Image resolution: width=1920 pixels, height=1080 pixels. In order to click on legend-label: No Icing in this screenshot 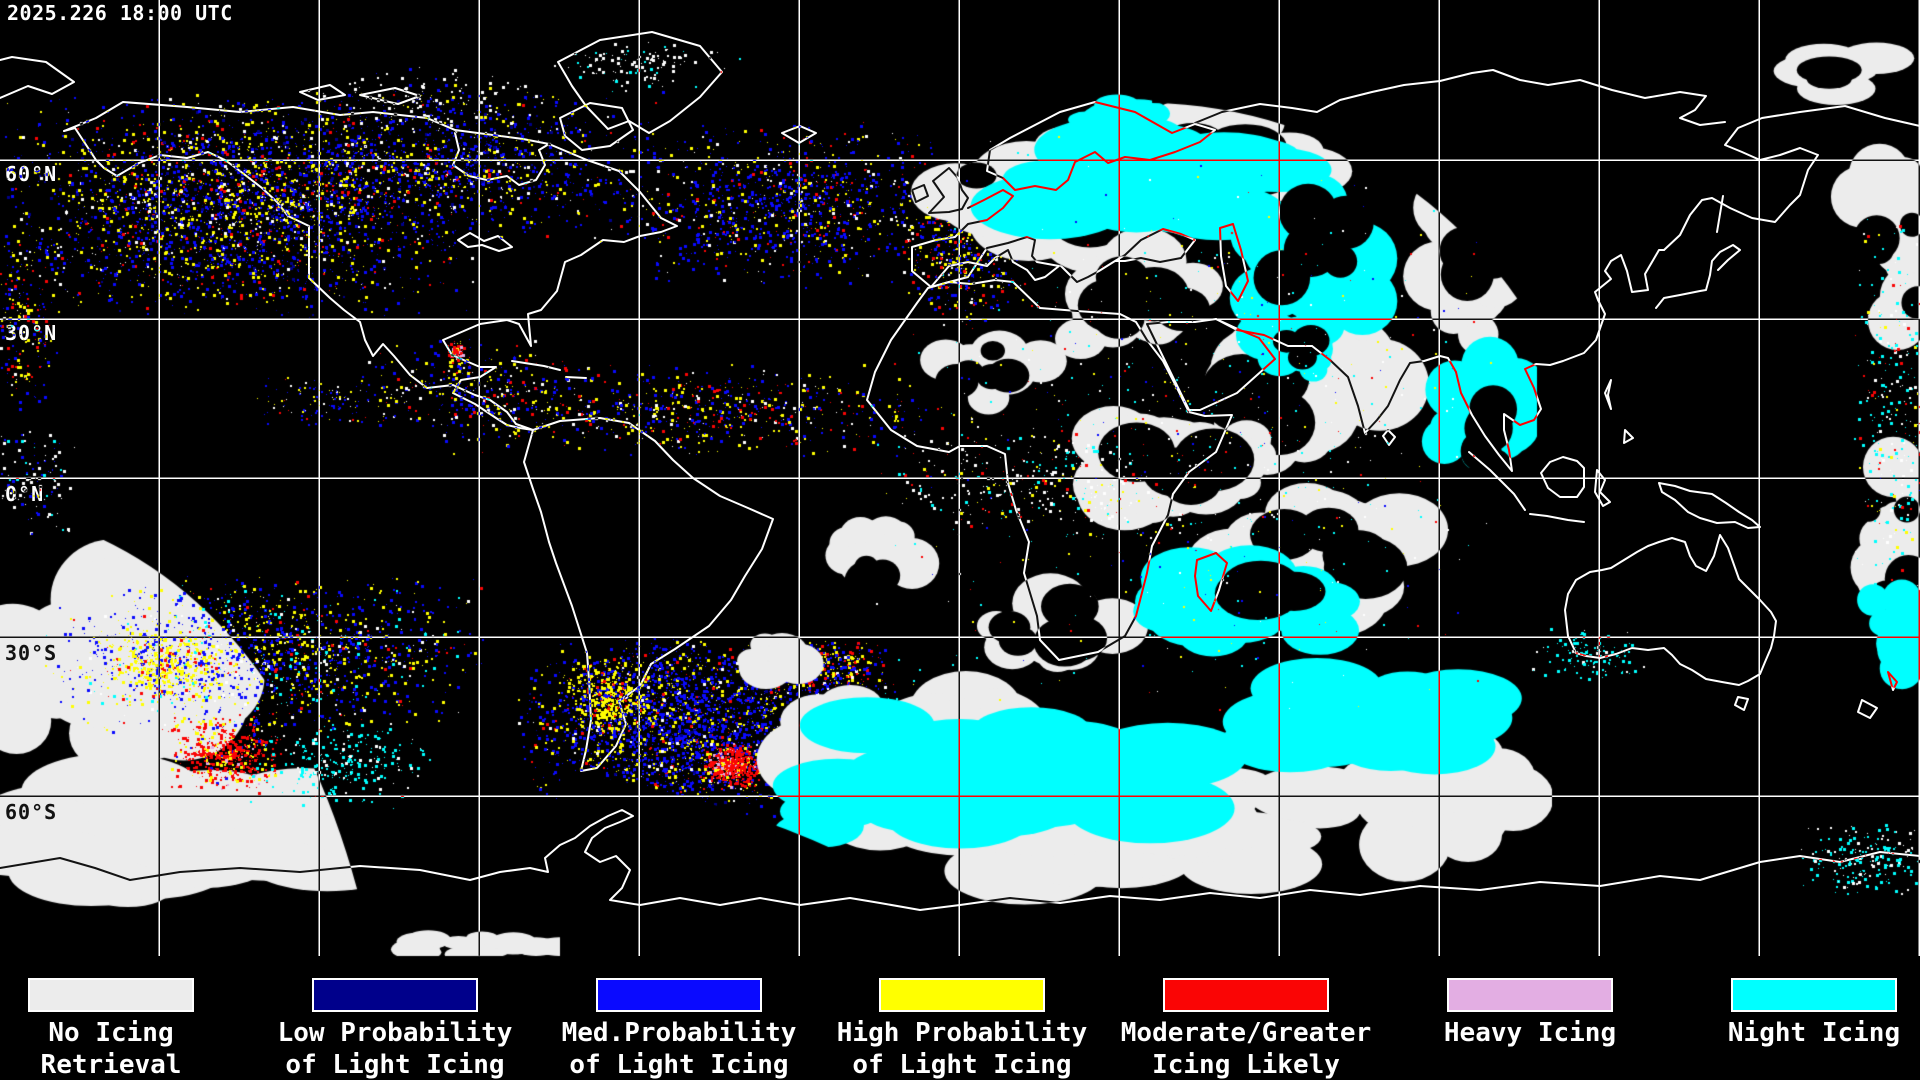, I will do `click(111, 1033)`.